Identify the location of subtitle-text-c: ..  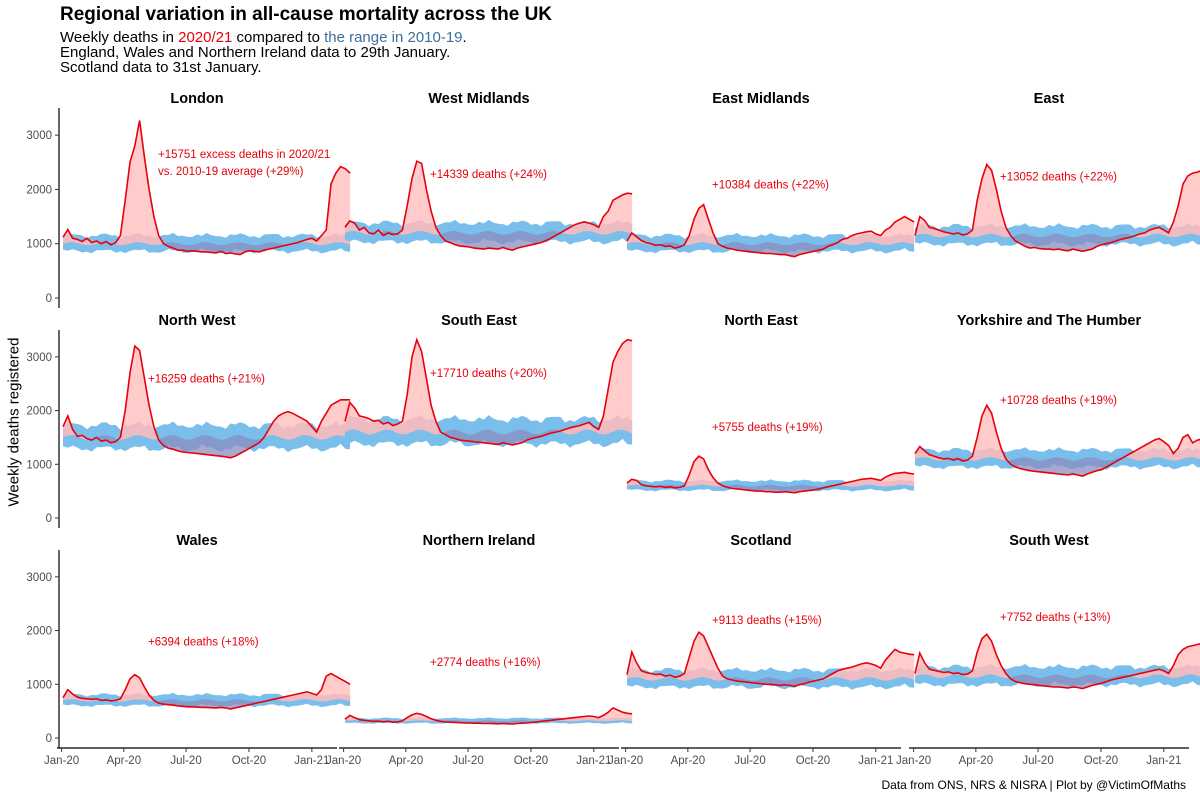
(464, 37).